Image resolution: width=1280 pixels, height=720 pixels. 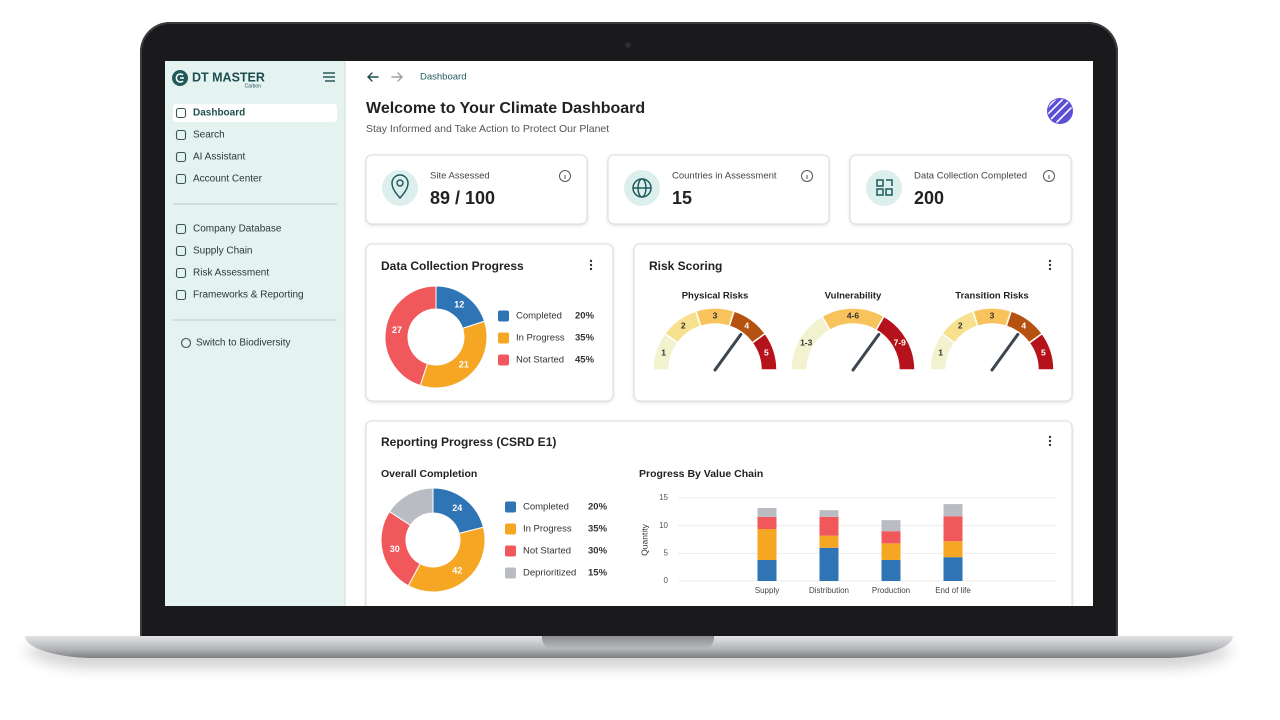 I want to click on legend-label: In Progress, so click(x=547, y=529).